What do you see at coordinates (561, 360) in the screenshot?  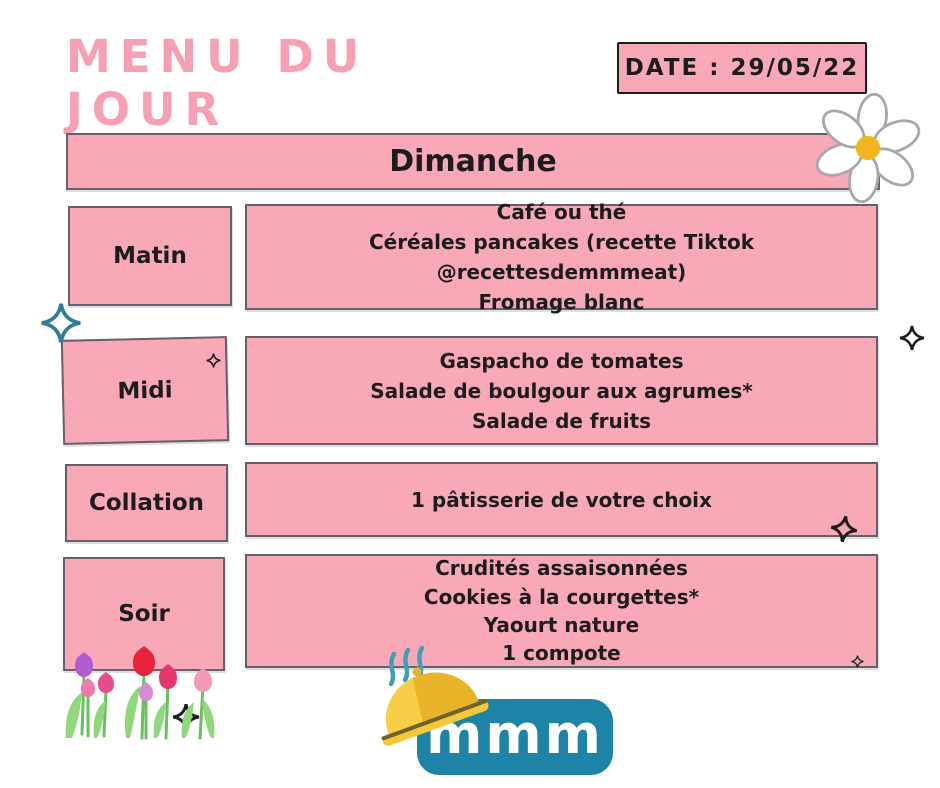 I see `menu-item: Gaspacho de tomates` at bounding box center [561, 360].